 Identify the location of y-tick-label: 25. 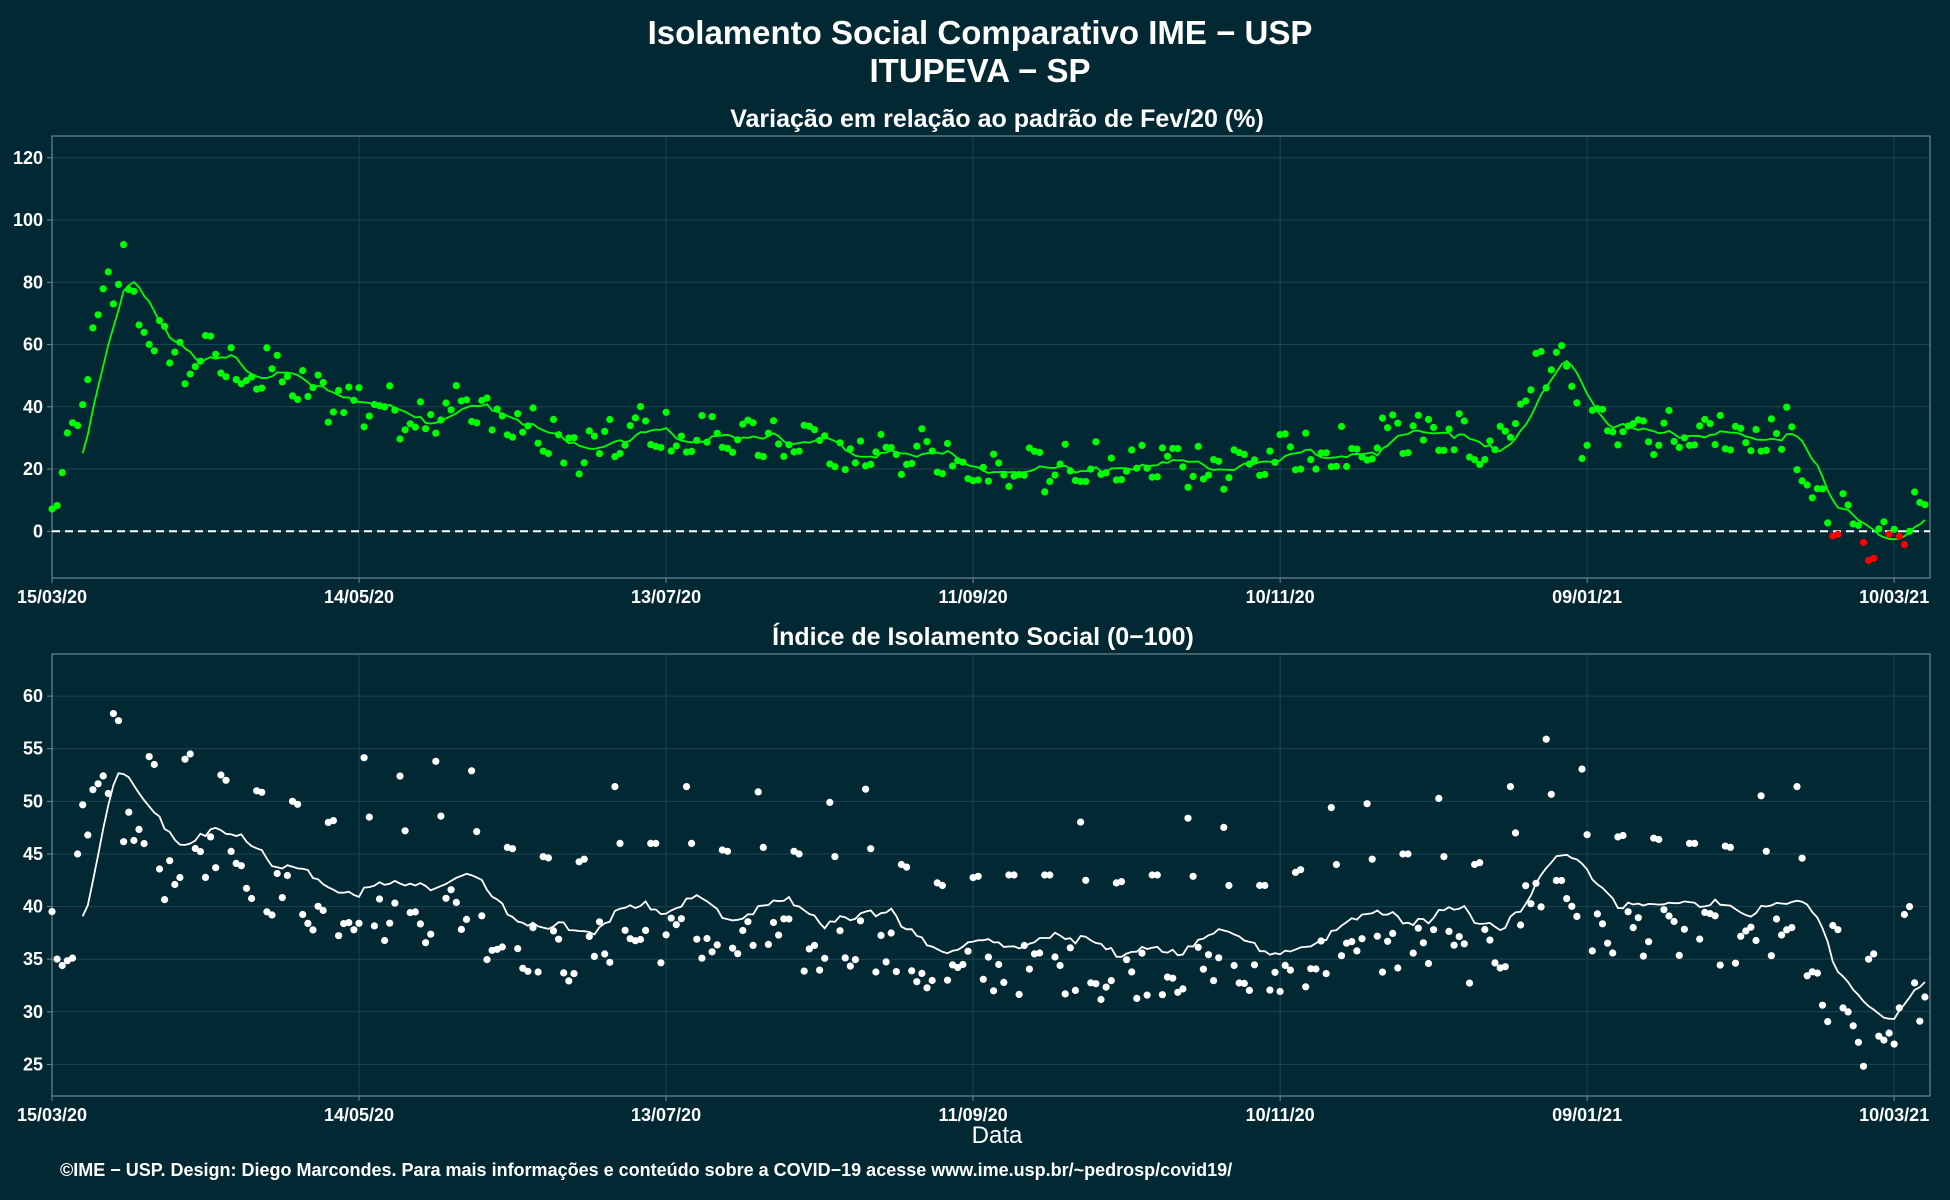
(33, 1064).